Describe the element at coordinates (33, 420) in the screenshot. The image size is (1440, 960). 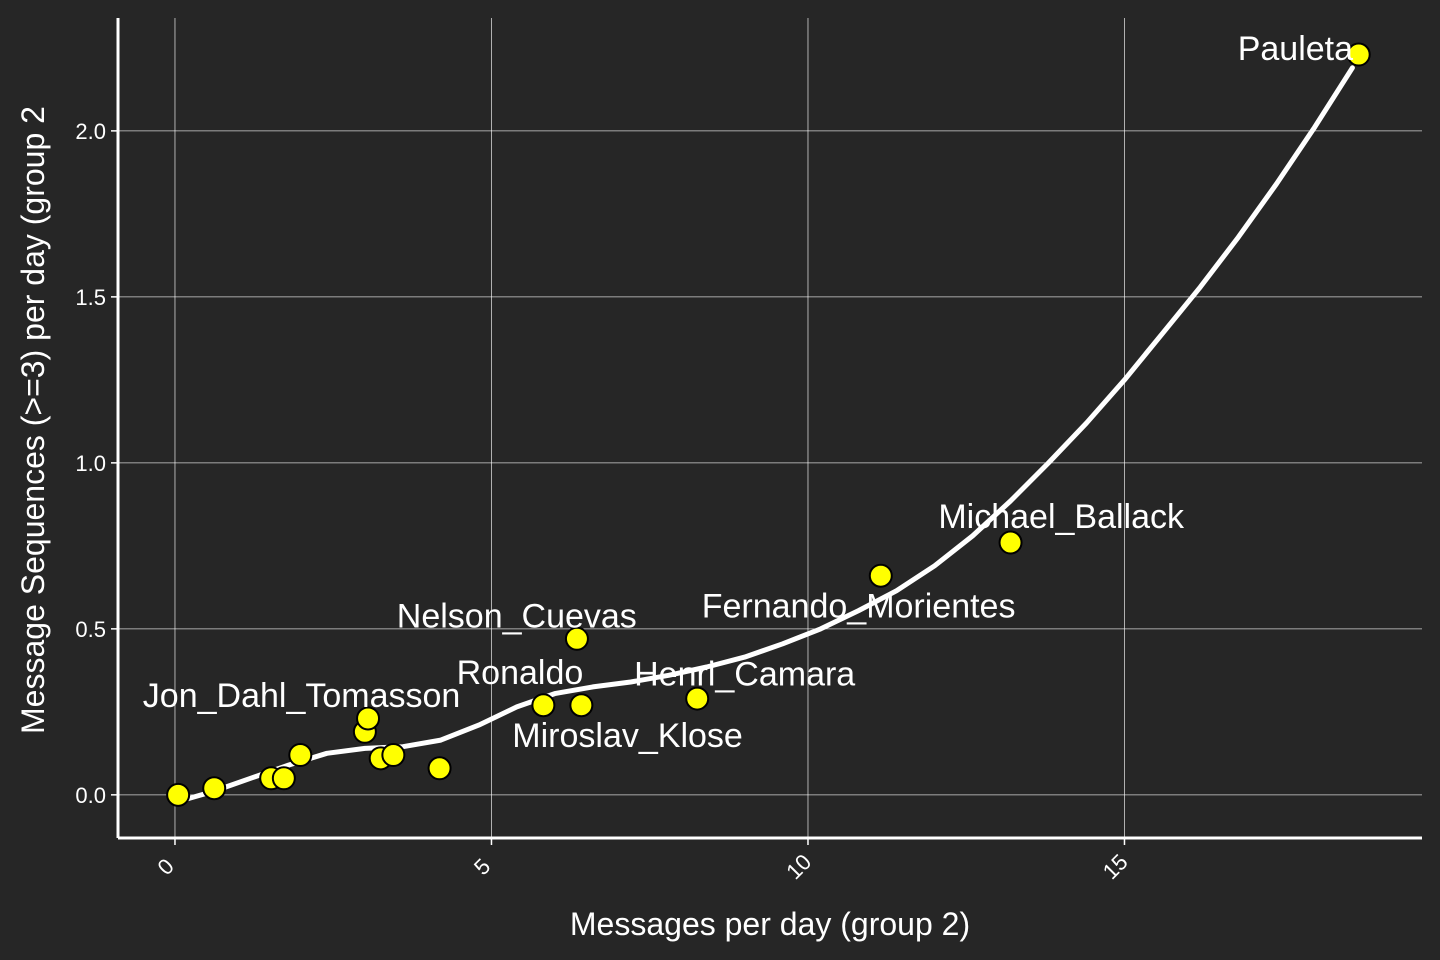
I see `y-axis-title: Message Sequences (>=3) per day (group 2` at that location.